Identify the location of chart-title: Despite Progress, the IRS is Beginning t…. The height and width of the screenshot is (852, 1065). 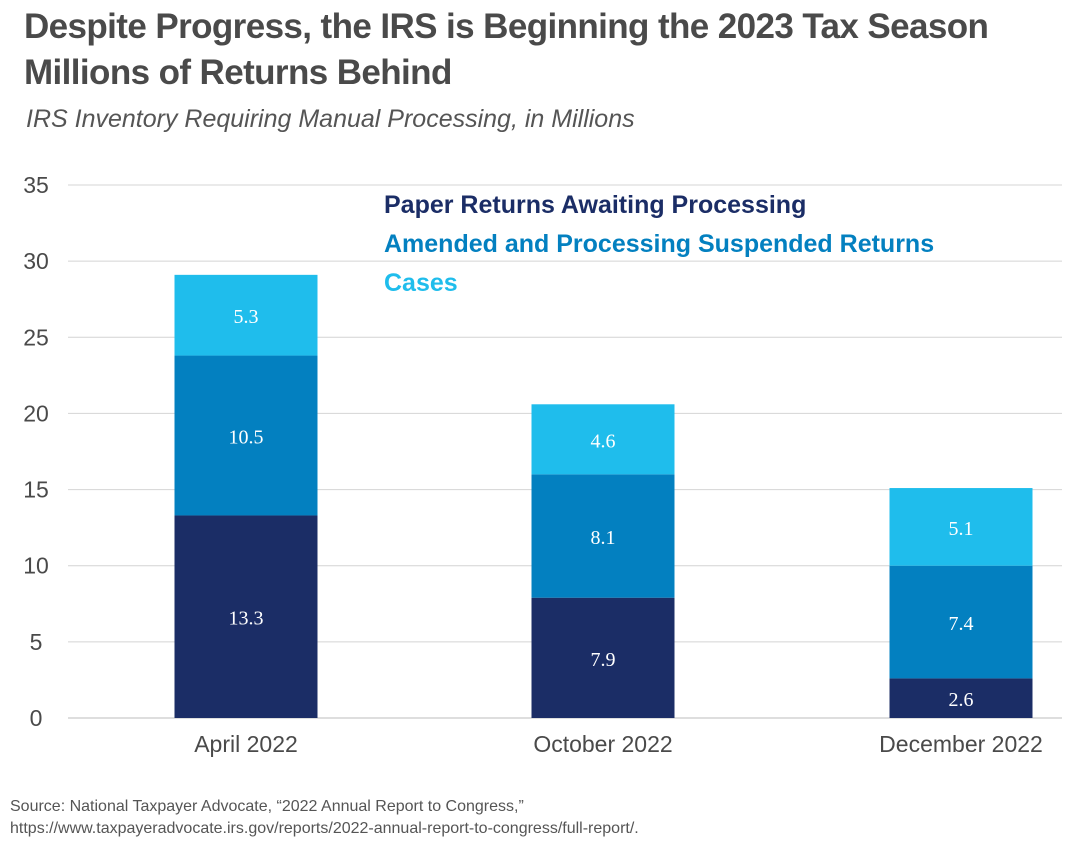
(534, 50).